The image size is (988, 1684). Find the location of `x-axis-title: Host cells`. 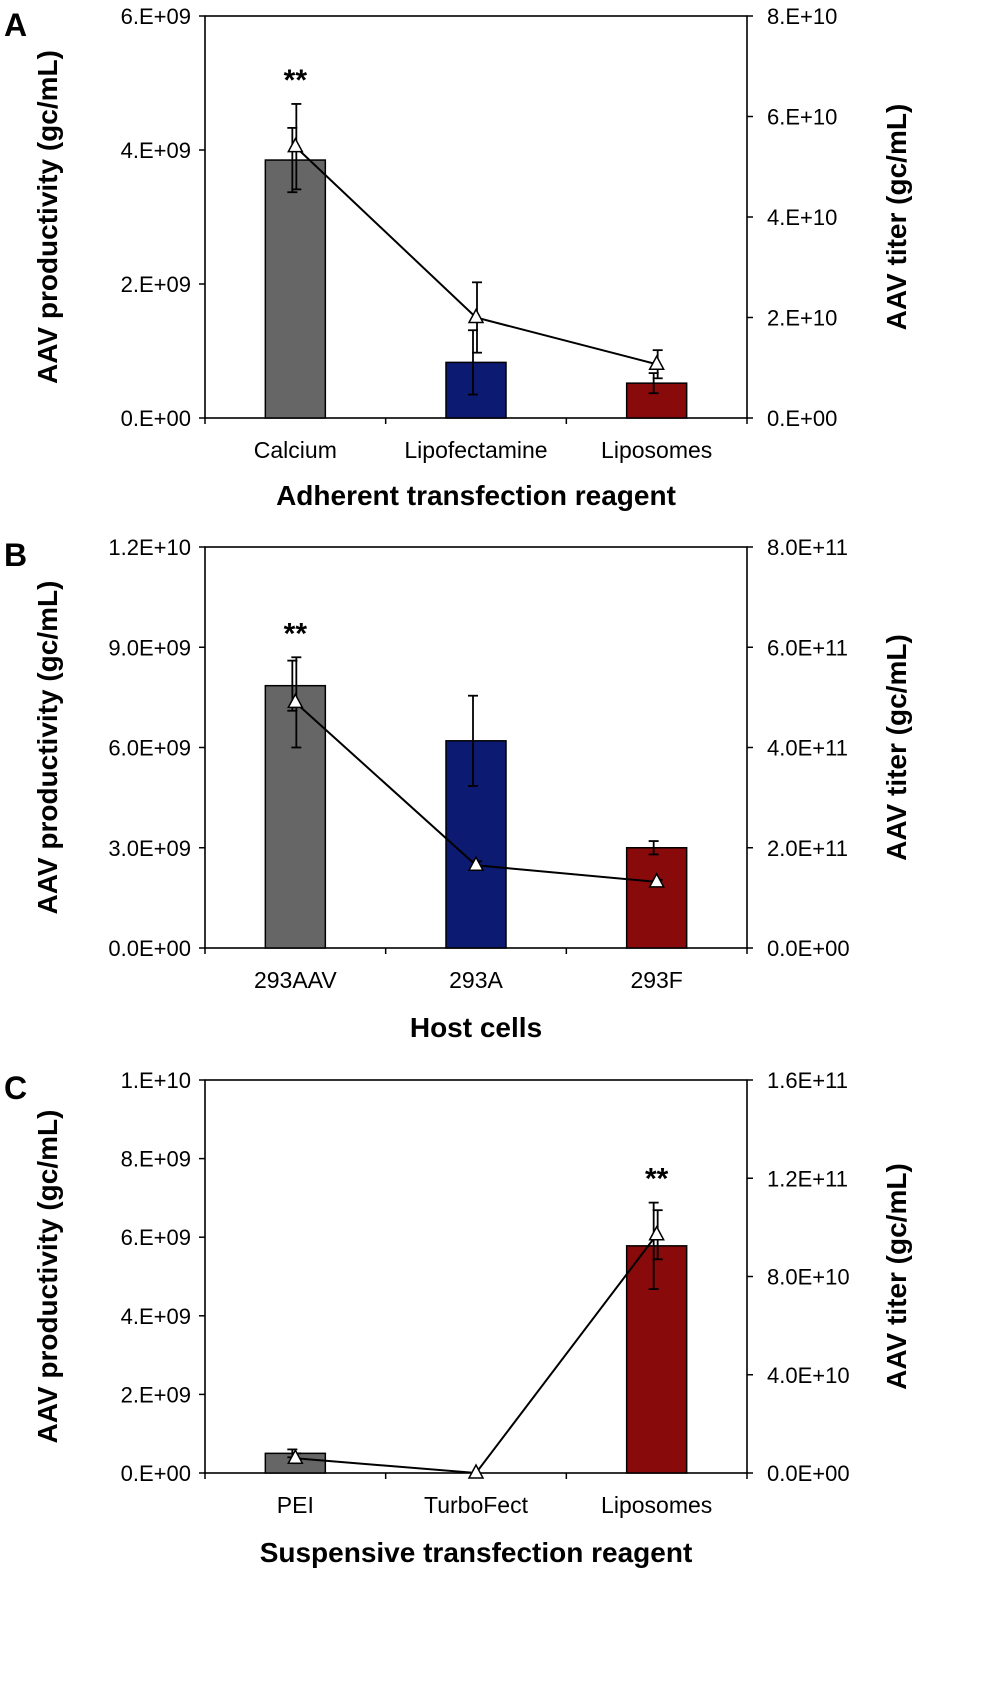

x-axis-title: Host cells is located at coordinates (476, 1027).